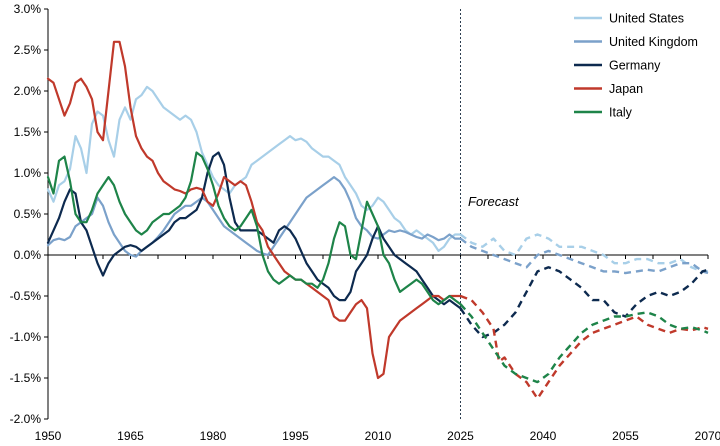  What do you see at coordinates (26, 419) in the screenshot?
I see `y-tick-label: -2.0%` at bounding box center [26, 419].